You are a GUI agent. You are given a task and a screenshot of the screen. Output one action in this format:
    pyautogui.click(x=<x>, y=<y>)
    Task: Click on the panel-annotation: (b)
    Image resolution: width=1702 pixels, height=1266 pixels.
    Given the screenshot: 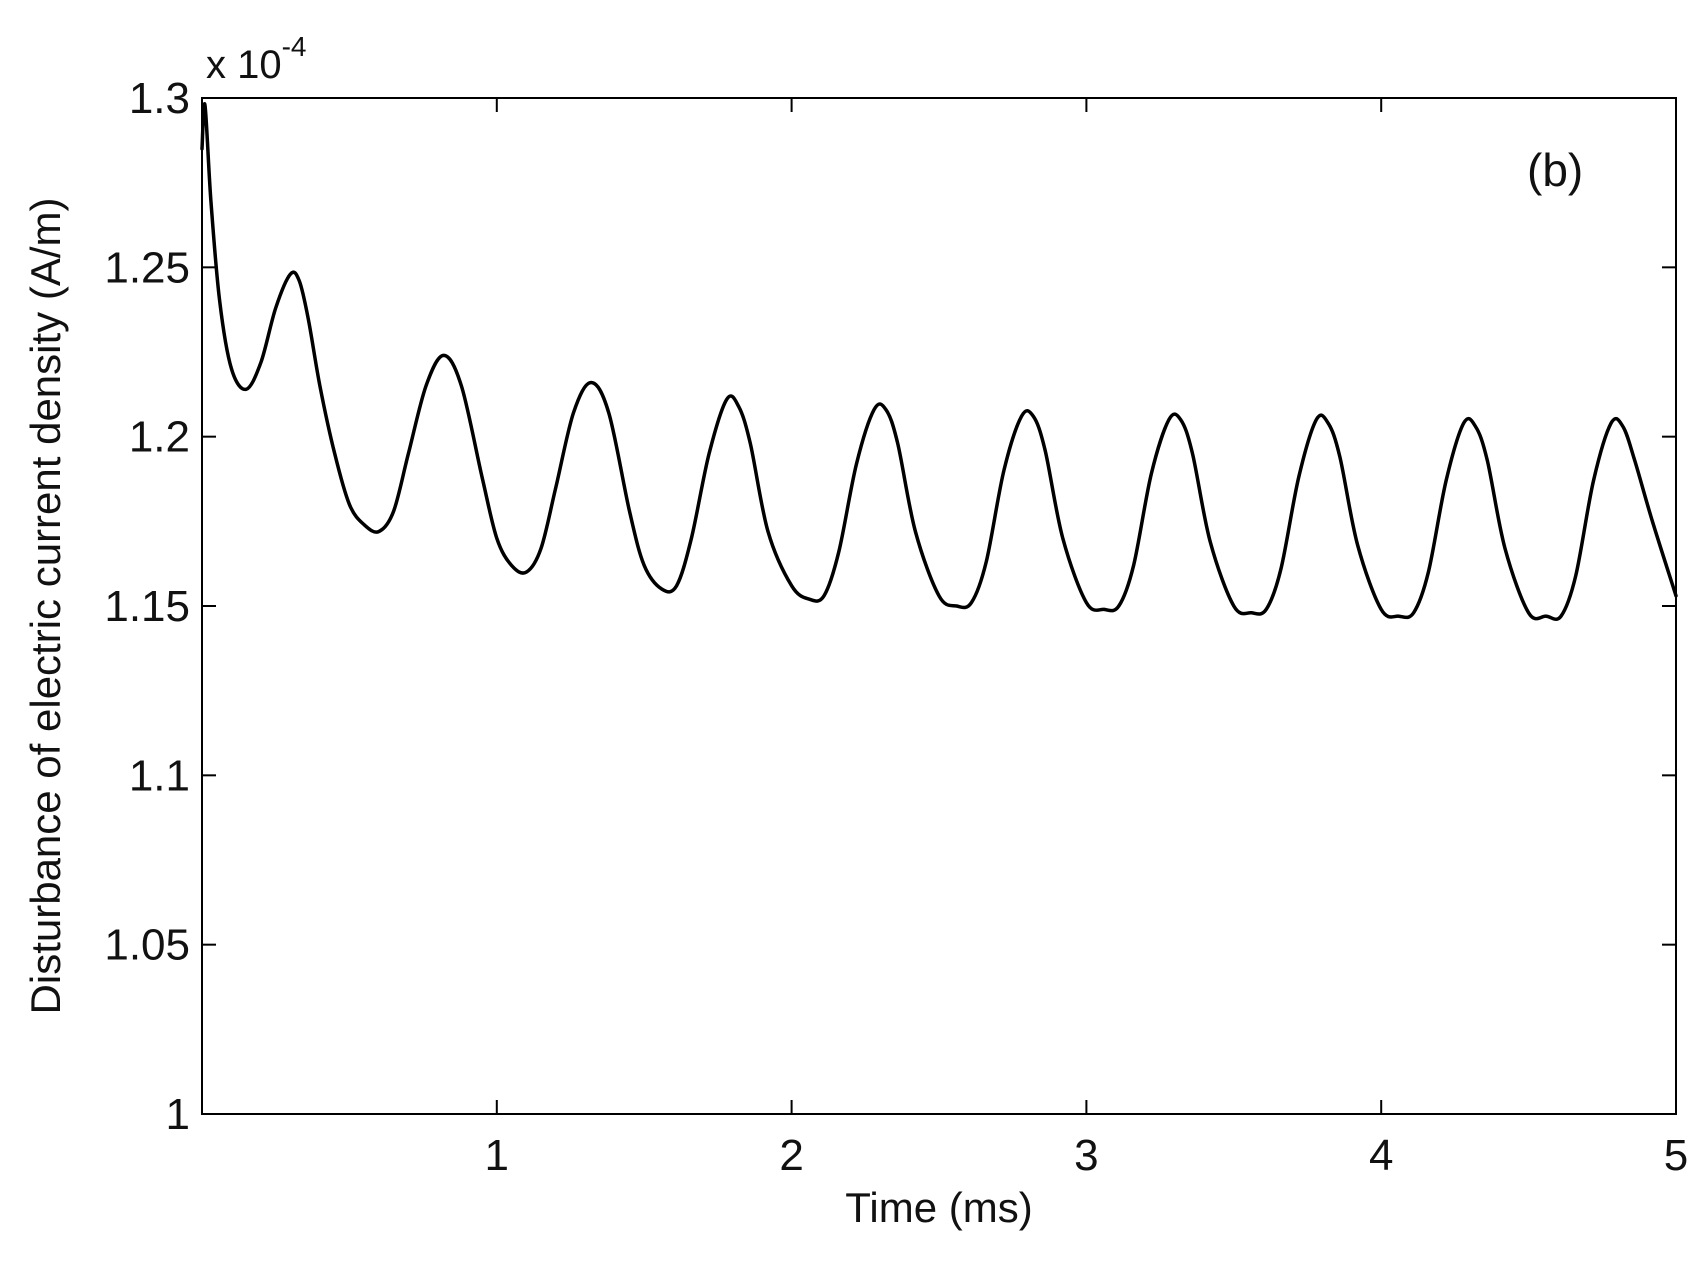 What is the action you would take?
    pyautogui.click(x=1555, y=170)
    